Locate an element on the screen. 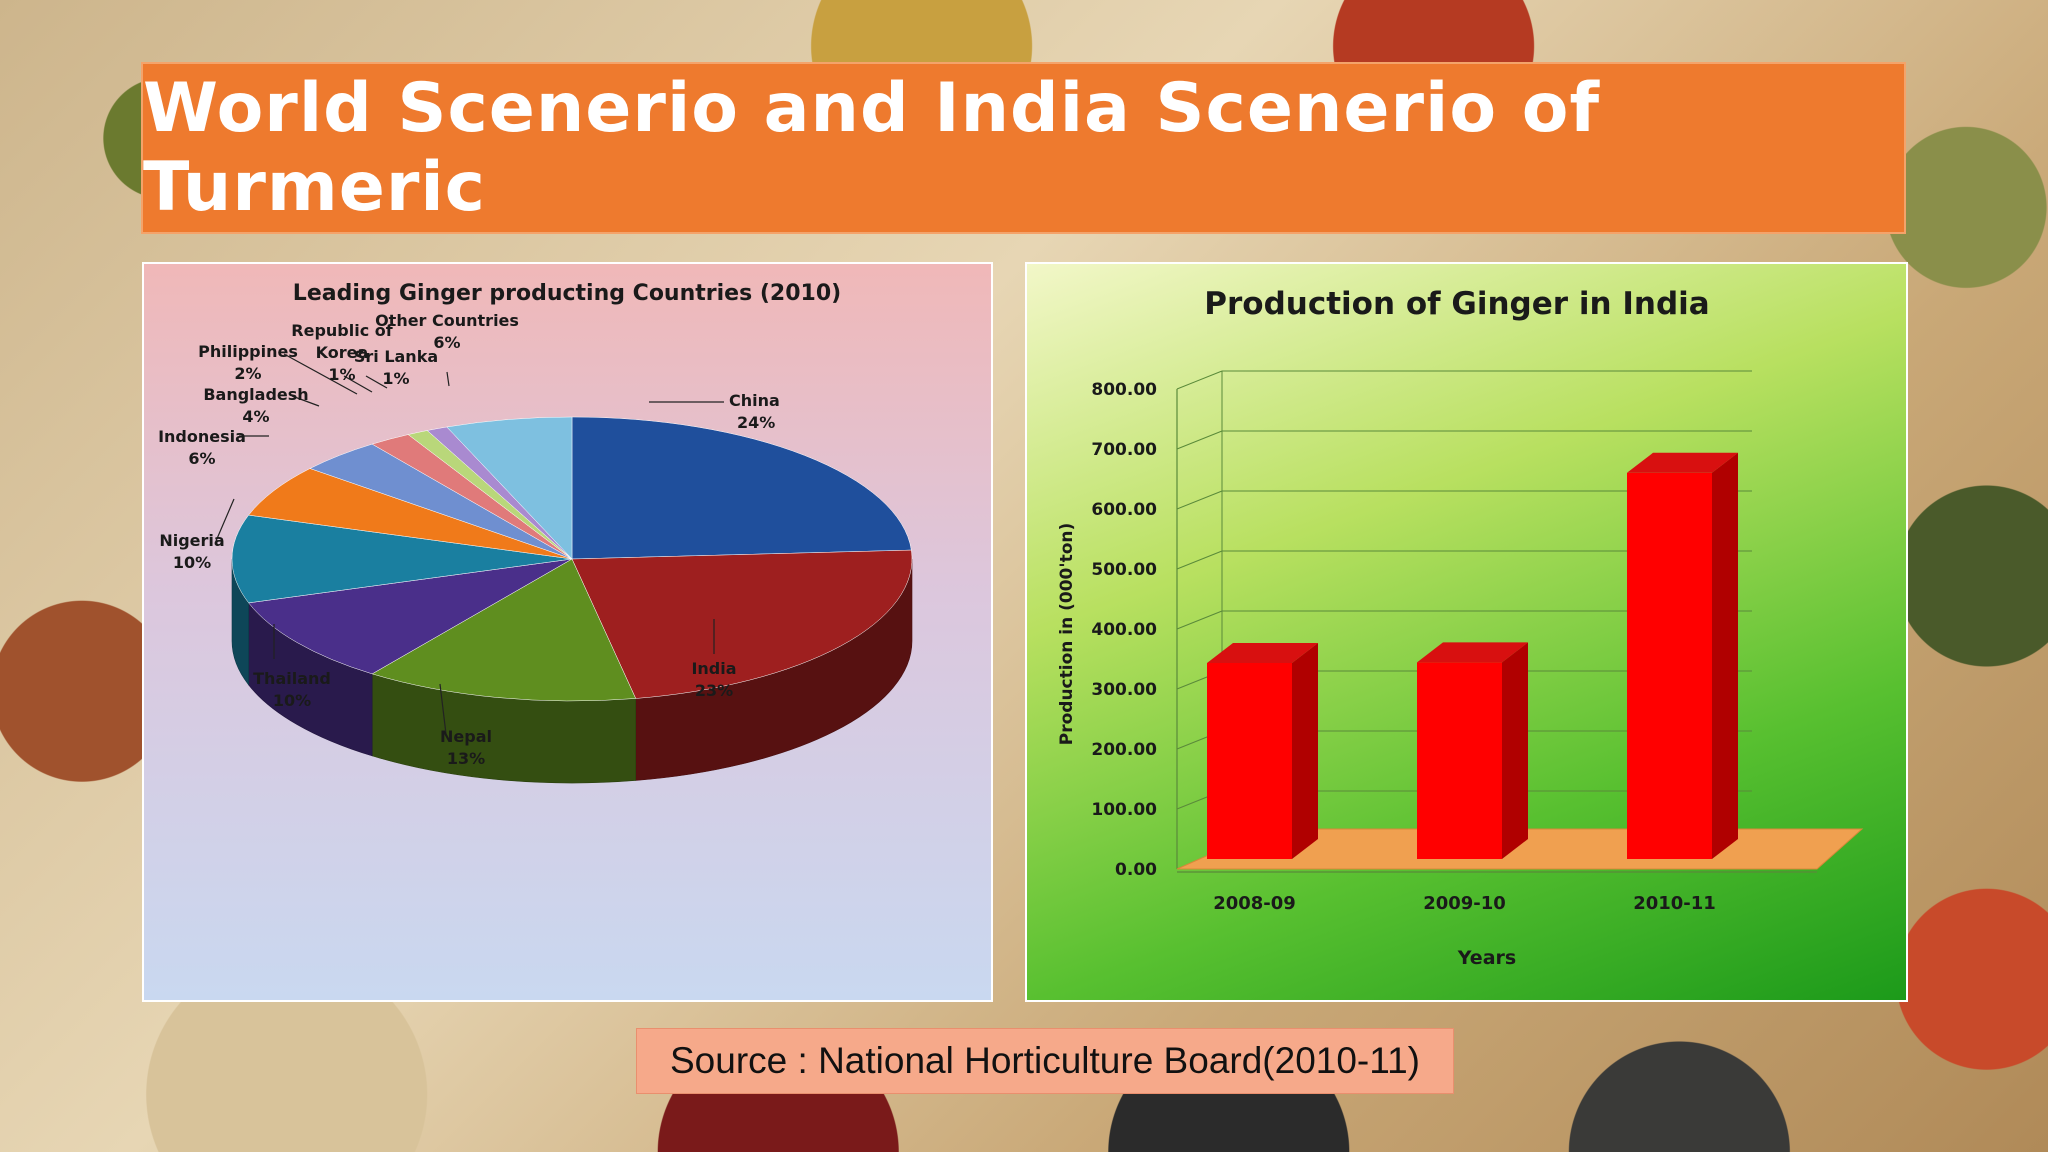 The width and height of the screenshot is (2048, 1152). pie-leader-nigeria is located at coordinates (225, 520).